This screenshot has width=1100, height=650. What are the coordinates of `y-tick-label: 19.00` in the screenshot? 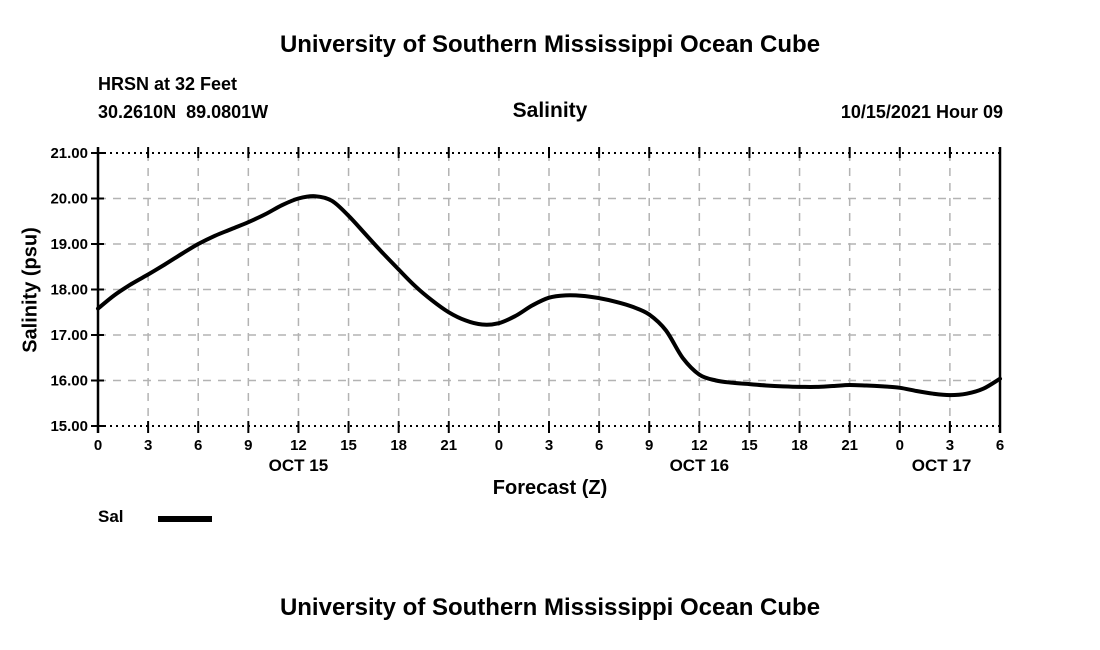 It's located at (69, 244).